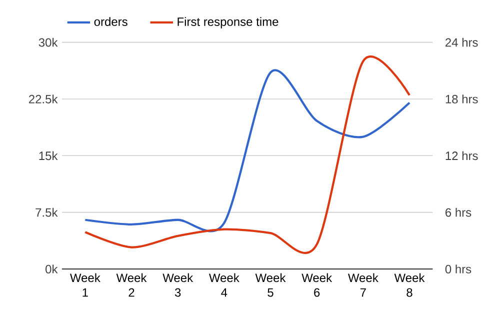 This screenshot has width=501, height=320. Describe the element at coordinates (47, 212) in the screenshot. I see `y-tick-label: 7.5k` at that location.